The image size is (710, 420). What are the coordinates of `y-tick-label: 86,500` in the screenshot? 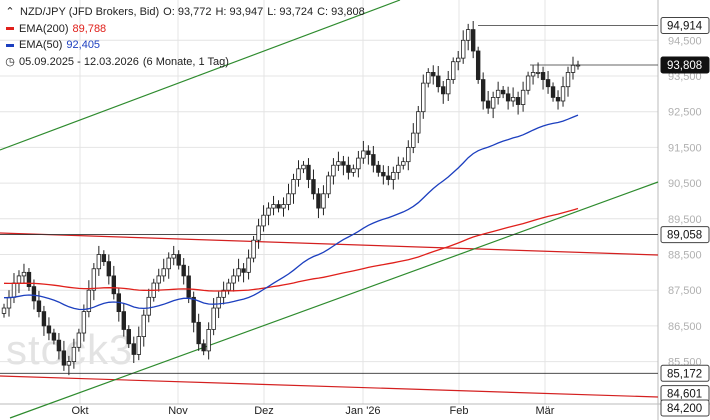 It's located at (685, 327).